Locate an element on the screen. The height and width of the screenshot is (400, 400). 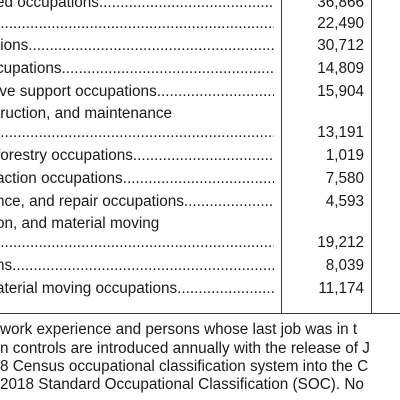
row-label: truction, and maintenance is located at coordinates (86, 113).